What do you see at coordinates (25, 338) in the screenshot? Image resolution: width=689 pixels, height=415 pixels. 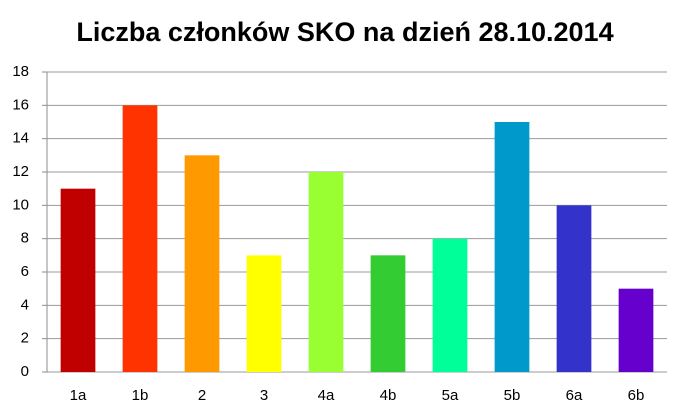 I see `y-tick-label: 2` at bounding box center [25, 338].